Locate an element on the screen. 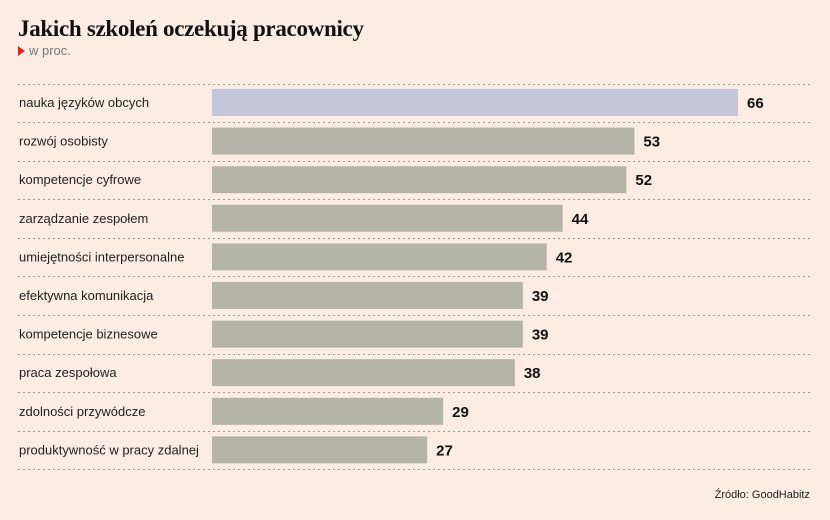 The width and height of the screenshot is (830, 520). category-label: praca zespołowa is located at coordinates (68, 372).